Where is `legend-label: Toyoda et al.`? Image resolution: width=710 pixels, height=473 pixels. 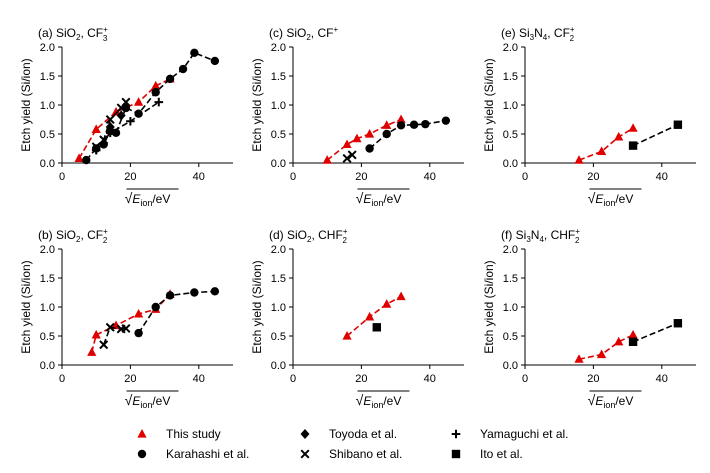
legend-label: Toyoda et al. is located at coordinates (363, 434).